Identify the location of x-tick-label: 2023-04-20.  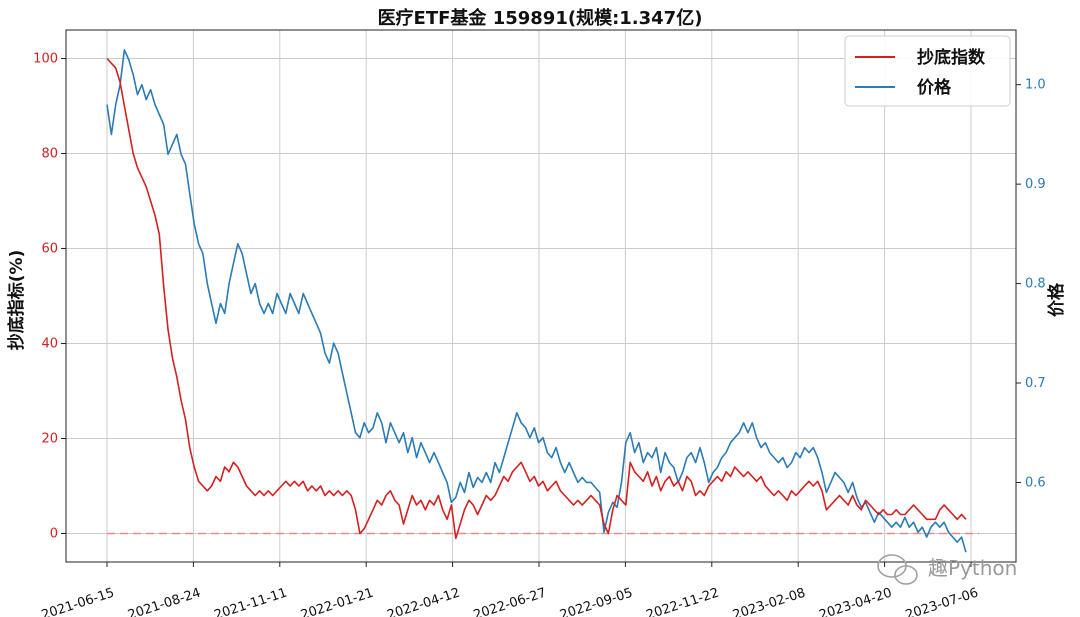
(855, 601).